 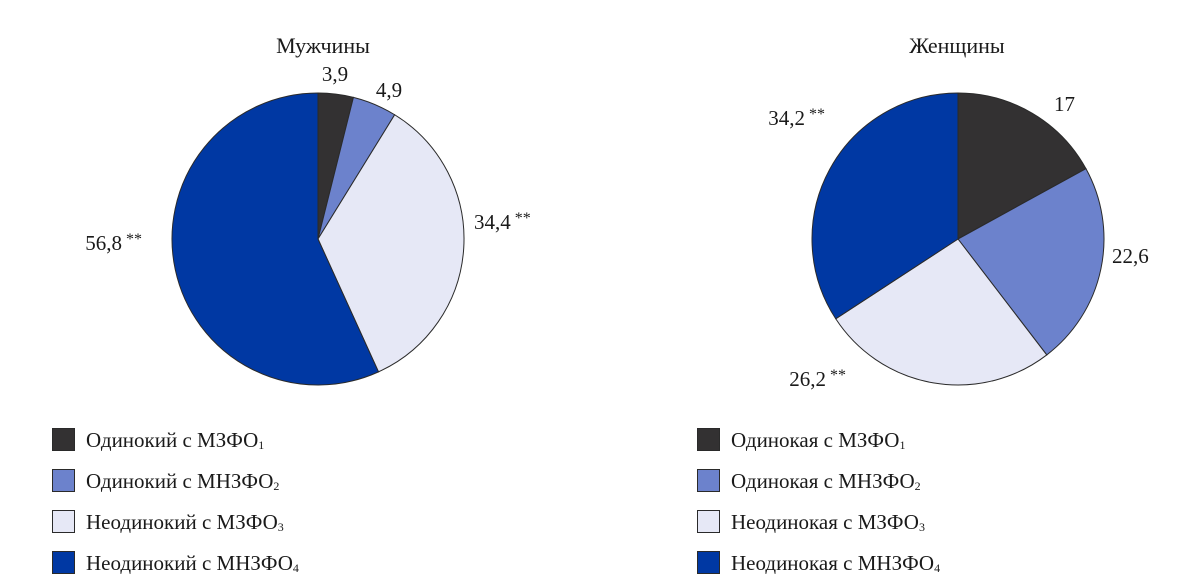 I want to click on legend-label: Одинокая с МЗФО1, so click(x=818, y=440).